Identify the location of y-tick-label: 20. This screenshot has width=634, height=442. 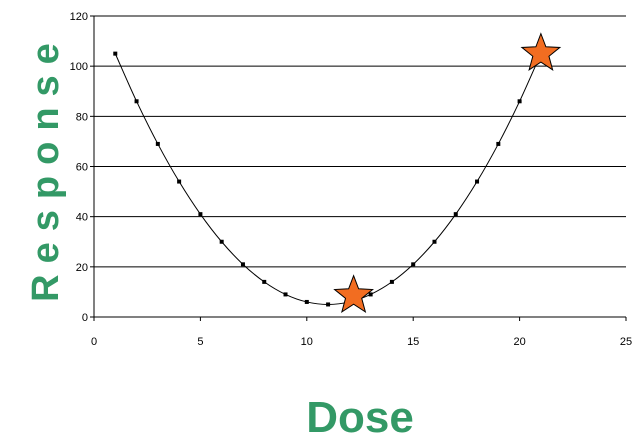
(82, 268).